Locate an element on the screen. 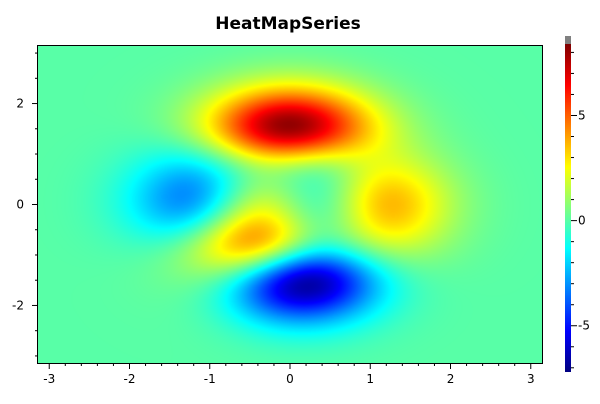 The image size is (600, 404). y-tick-label: 2 is located at coordinates (20, 104).